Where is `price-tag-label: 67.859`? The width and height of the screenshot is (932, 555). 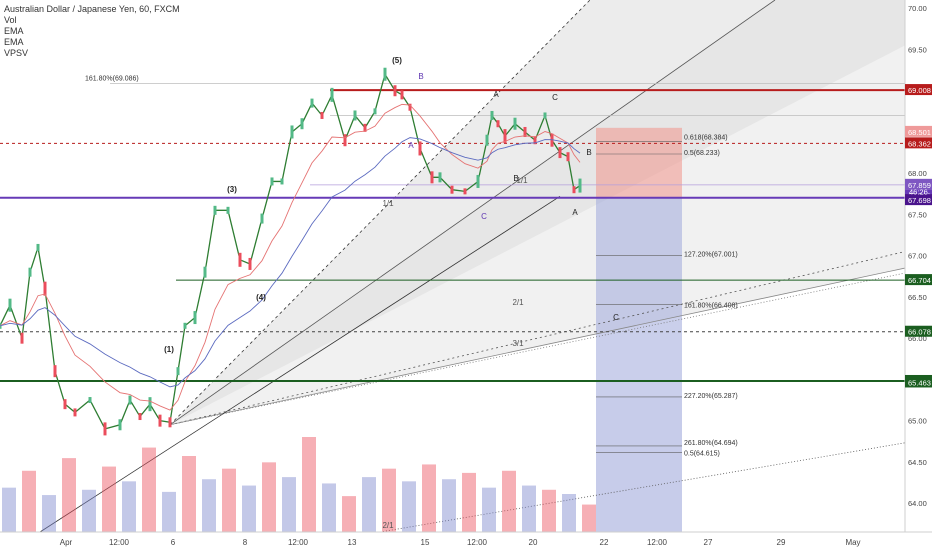
price-tag-label: 67.859 is located at coordinates (919, 185).